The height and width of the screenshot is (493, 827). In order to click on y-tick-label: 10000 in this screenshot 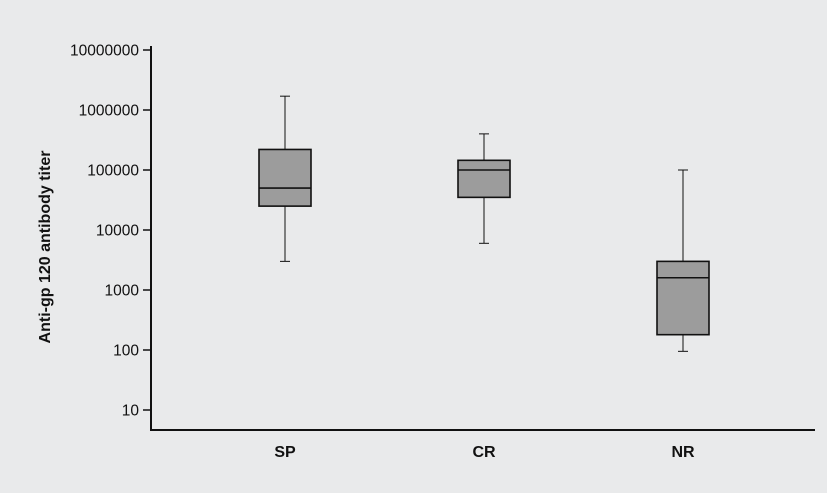, I will do `click(117, 231)`.